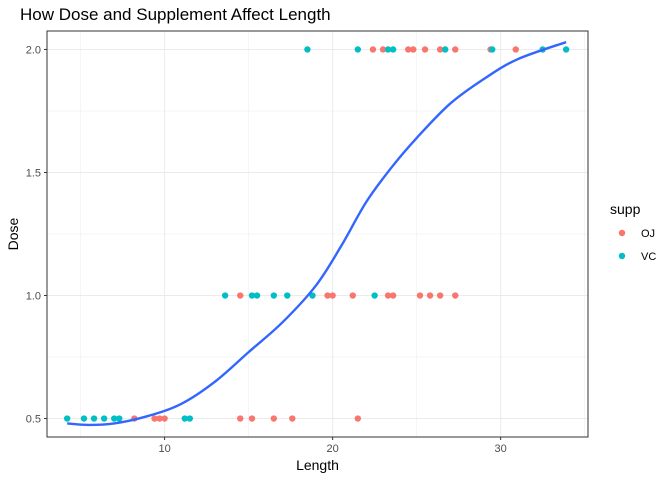 This screenshot has height=480, width=672. Describe the element at coordinates (33, 420) in the screenshot. I see `y-tick-label: 0.5` at that location.